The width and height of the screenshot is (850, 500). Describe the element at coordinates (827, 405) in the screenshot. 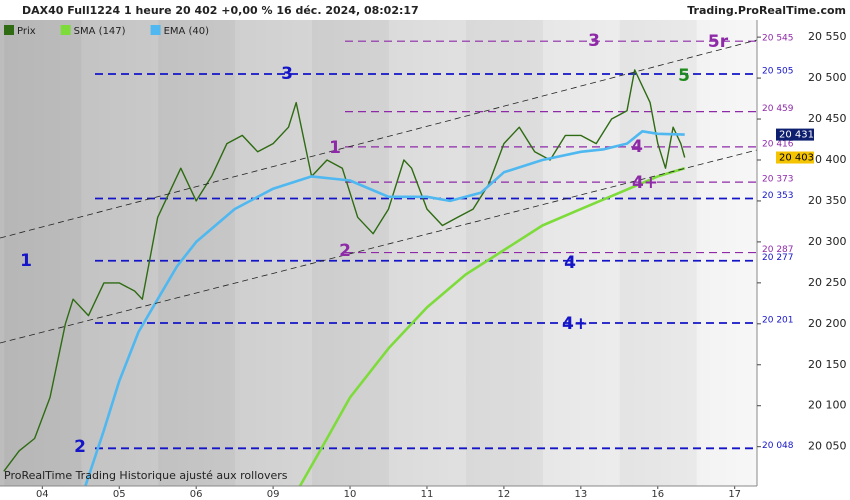

I see `y-tick-label: 20 100` at that location.